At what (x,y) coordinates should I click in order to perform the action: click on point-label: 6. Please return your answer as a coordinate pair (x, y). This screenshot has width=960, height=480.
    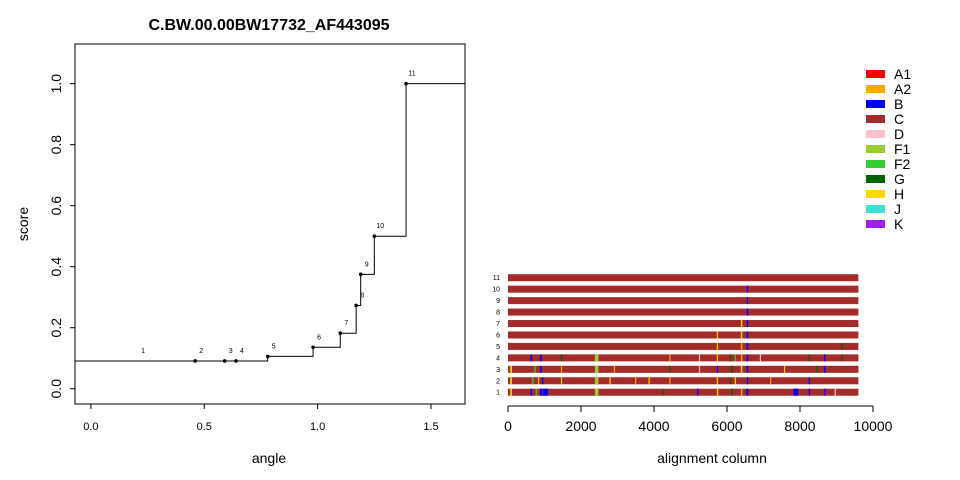
    Looking at the image, I should click on (319, 337).